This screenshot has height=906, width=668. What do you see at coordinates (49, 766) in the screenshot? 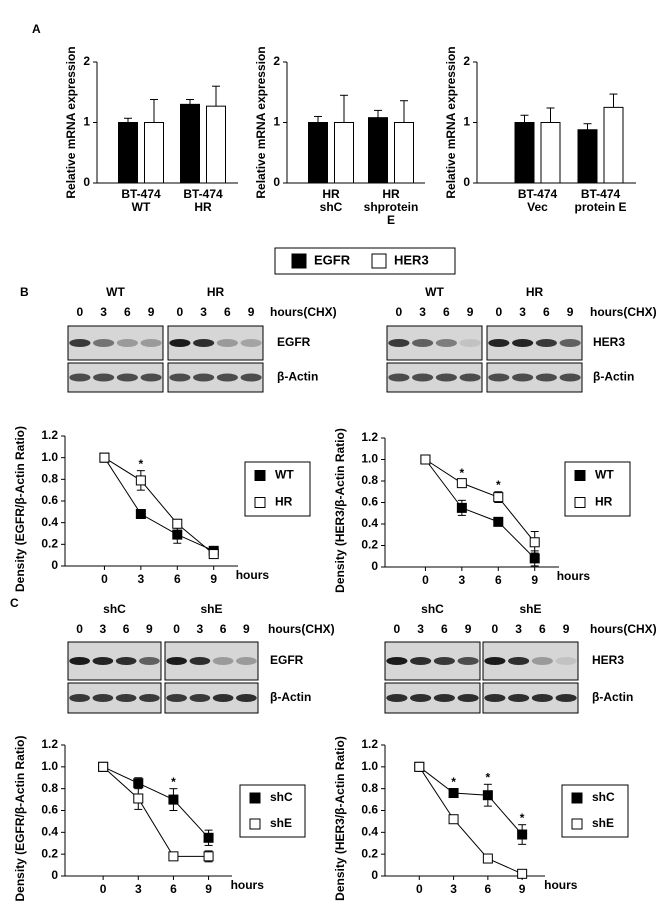
I see `y-tick-label: 1.0` at bounding box center [49, 766].